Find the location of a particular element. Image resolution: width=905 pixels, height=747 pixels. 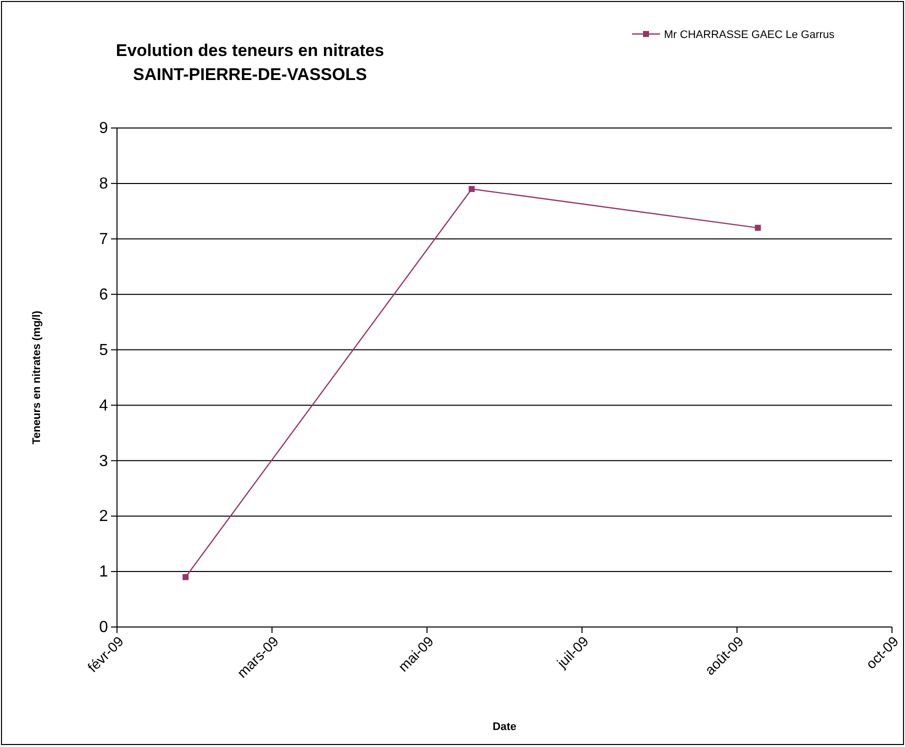

y-tick-label: 4 is located at coordinates (103, 405).